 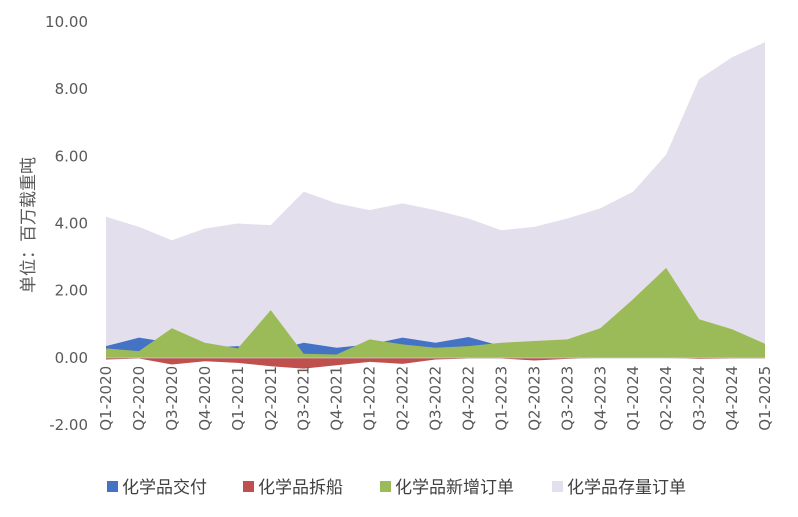 What do you see at coordinates (164, 488) in the screenshot?
I see `legend-label: 化学品交付` at bounding box center [164, 488].